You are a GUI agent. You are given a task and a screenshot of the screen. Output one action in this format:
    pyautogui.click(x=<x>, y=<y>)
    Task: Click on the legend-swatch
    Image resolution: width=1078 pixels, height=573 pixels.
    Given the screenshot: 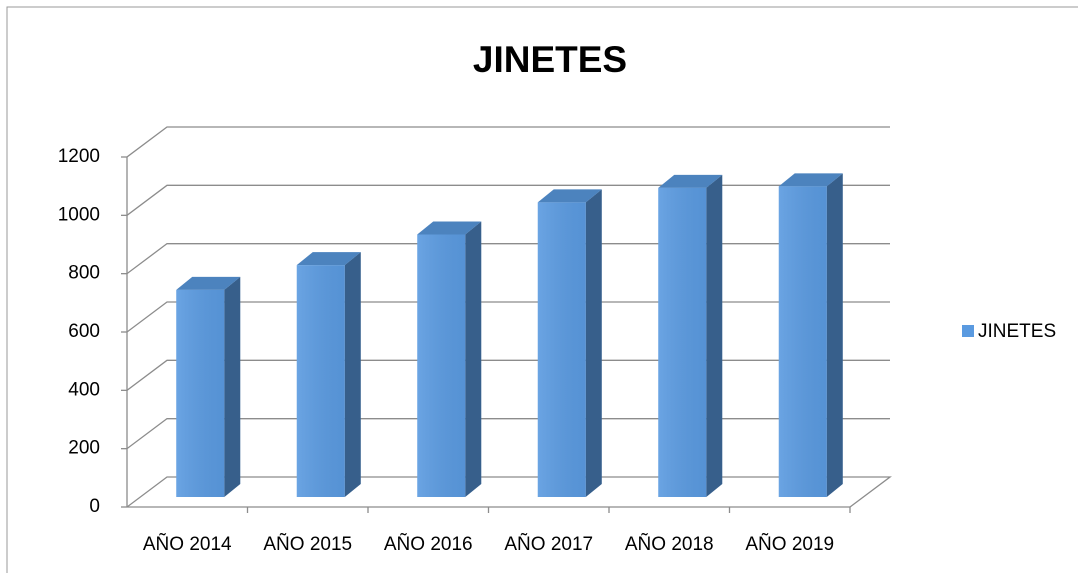 What is the action you would take?
    pyautogui.click(x=968, y=331)
    